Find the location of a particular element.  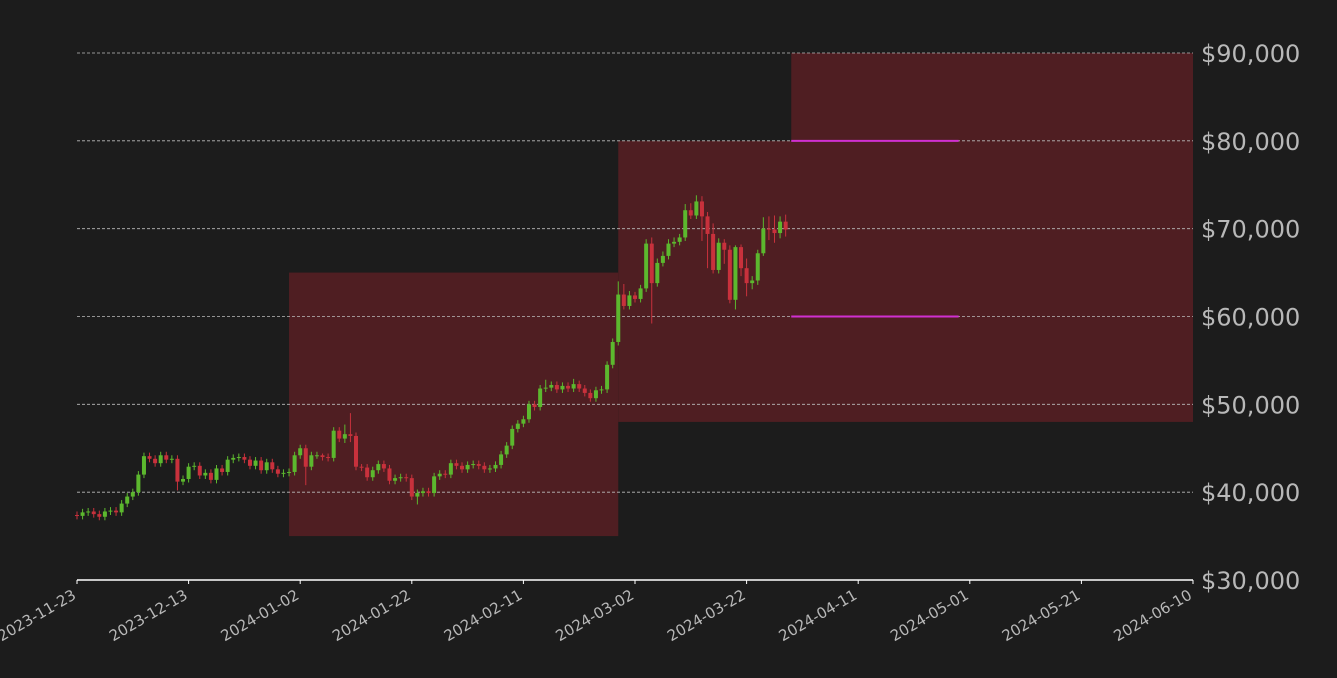

y-tick-label: $70,000 is located at coordinates (1250, 230).